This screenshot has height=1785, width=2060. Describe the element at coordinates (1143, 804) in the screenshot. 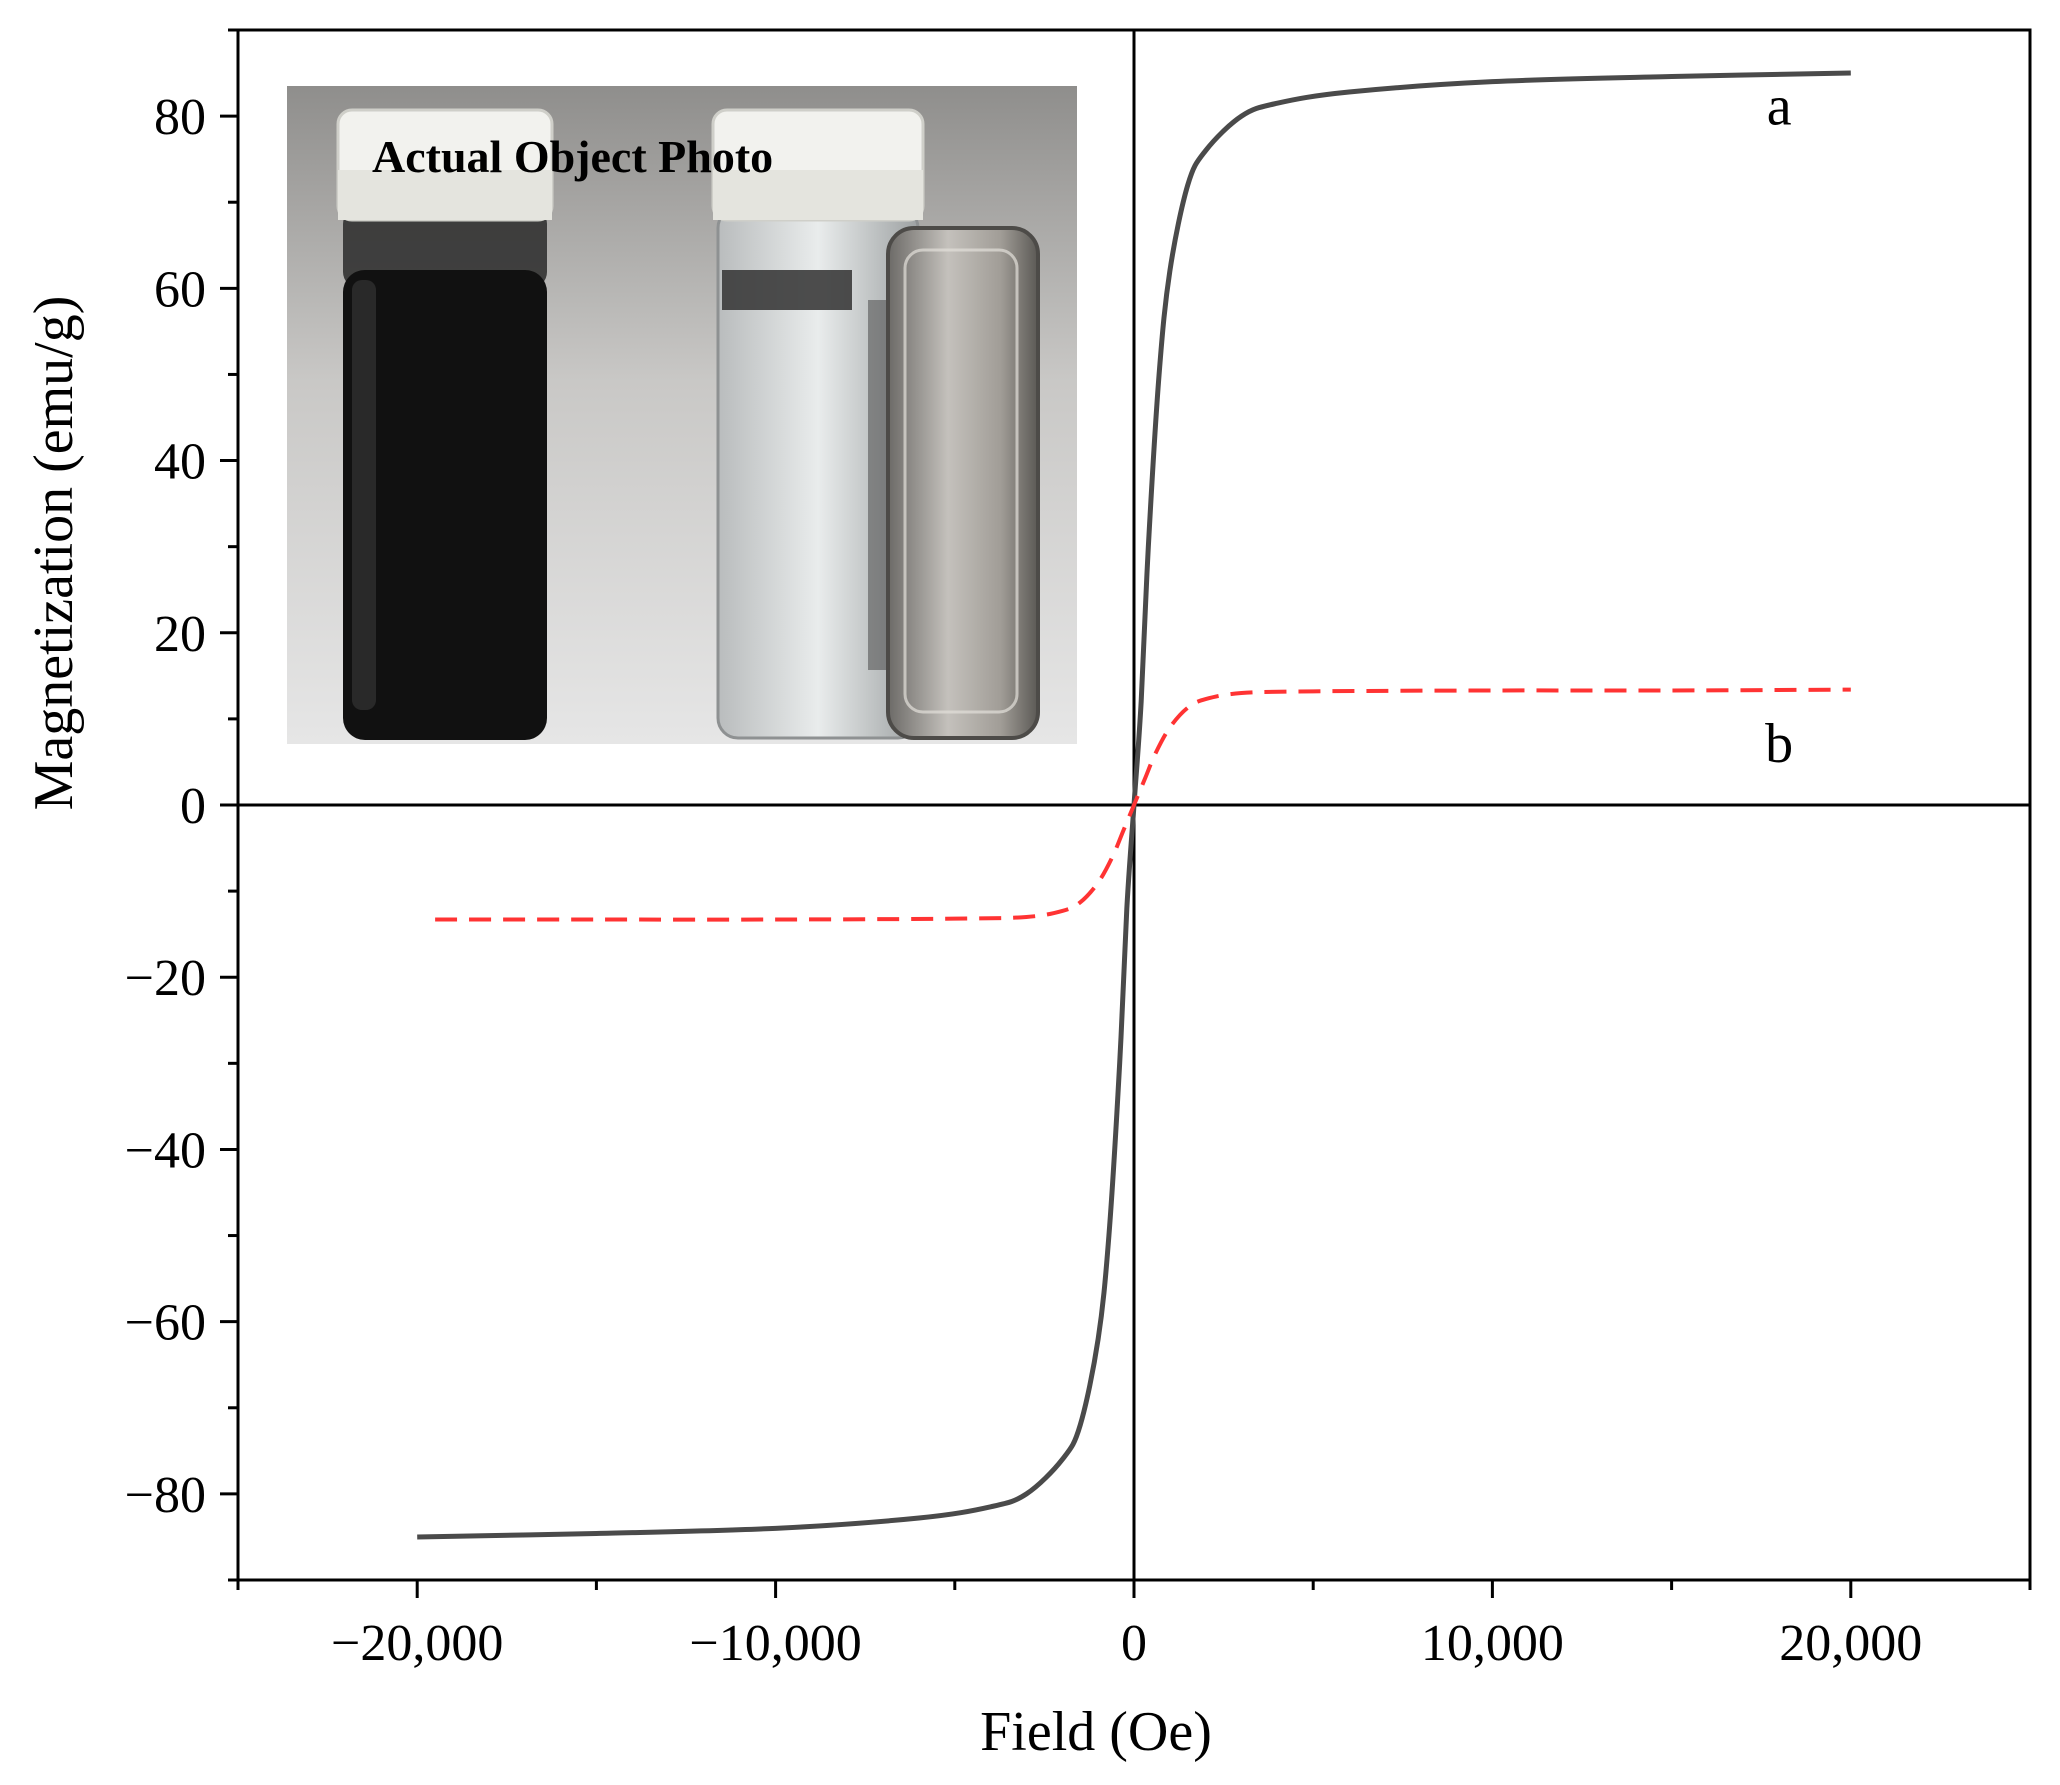

I see `series-line-b` at that location.